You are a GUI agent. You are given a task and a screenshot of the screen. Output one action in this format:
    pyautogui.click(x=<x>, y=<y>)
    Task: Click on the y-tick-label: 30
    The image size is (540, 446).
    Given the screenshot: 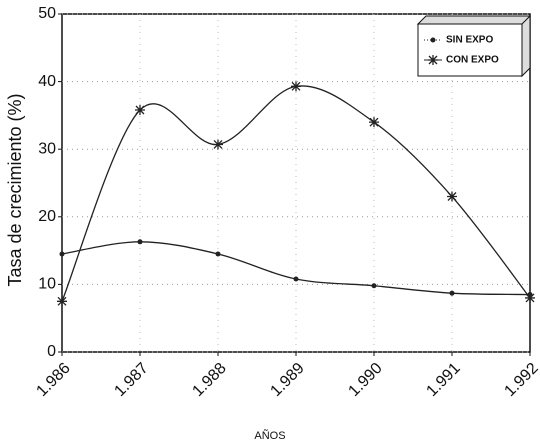 What is the action you would take?
    pyautogui.click(x=47, y=148)
    